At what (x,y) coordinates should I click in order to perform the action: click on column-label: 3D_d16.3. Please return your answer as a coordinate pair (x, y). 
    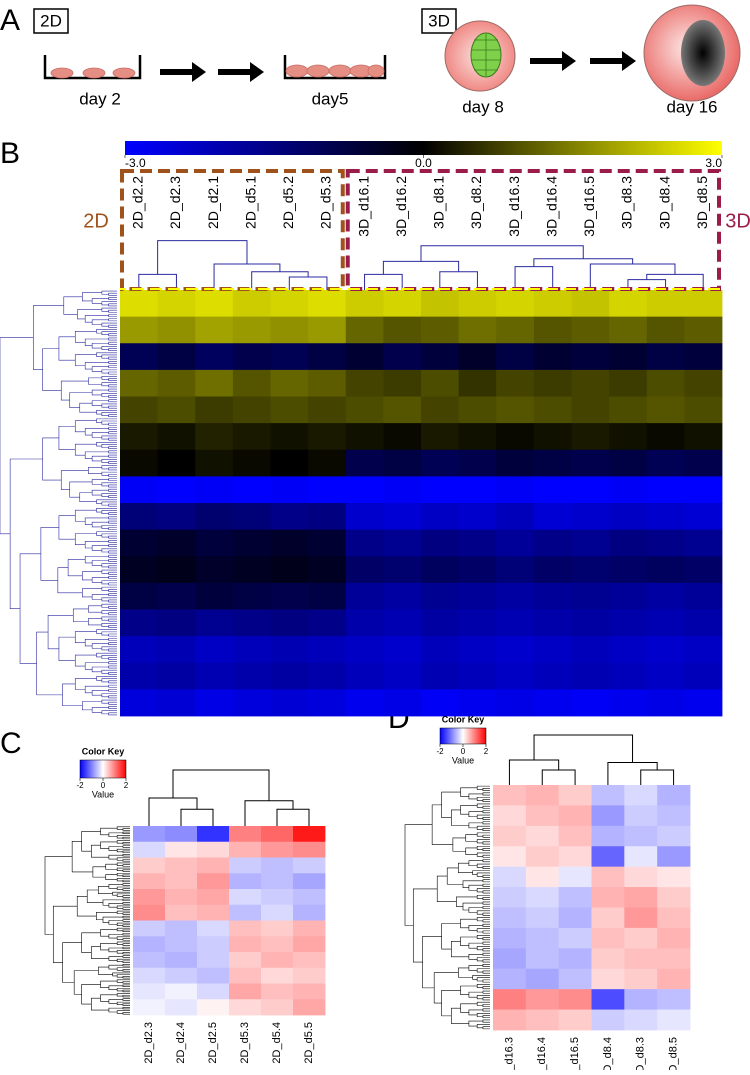
    Looking at the image, I should click on (514, 206).